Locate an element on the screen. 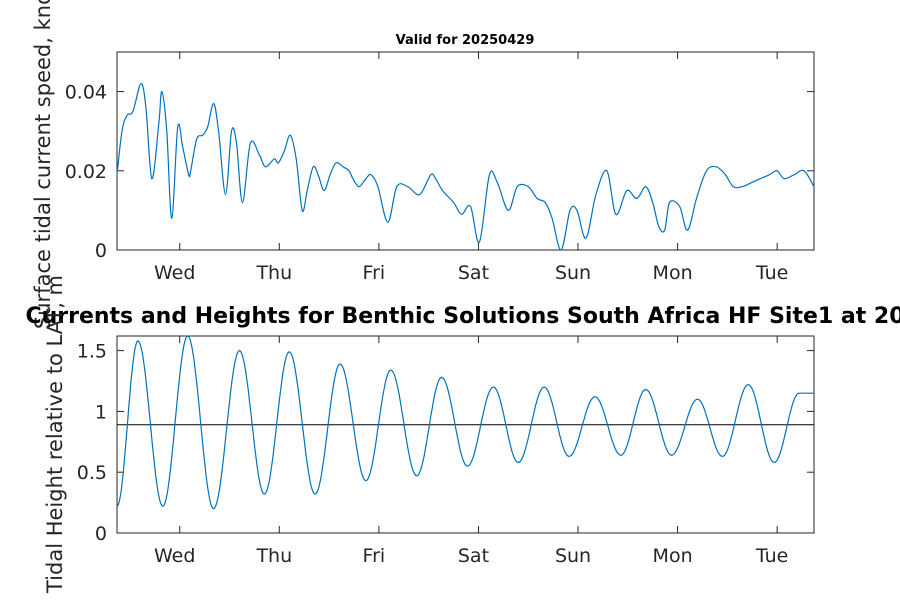 This screenshot has width=900, height=600. current-speed-x-tick-label-tue: Tue is located at coordinates (771, 273).